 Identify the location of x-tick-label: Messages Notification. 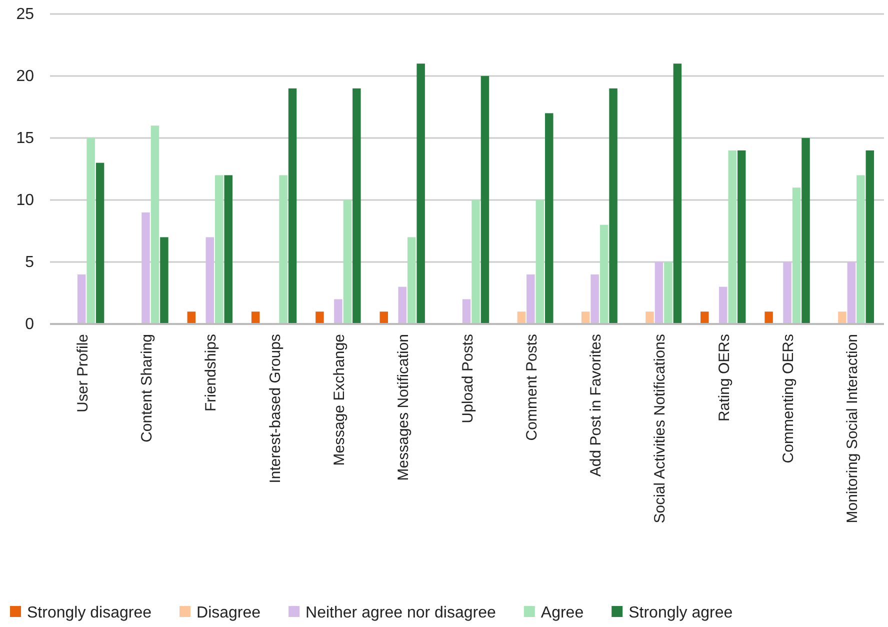
(403, 407).